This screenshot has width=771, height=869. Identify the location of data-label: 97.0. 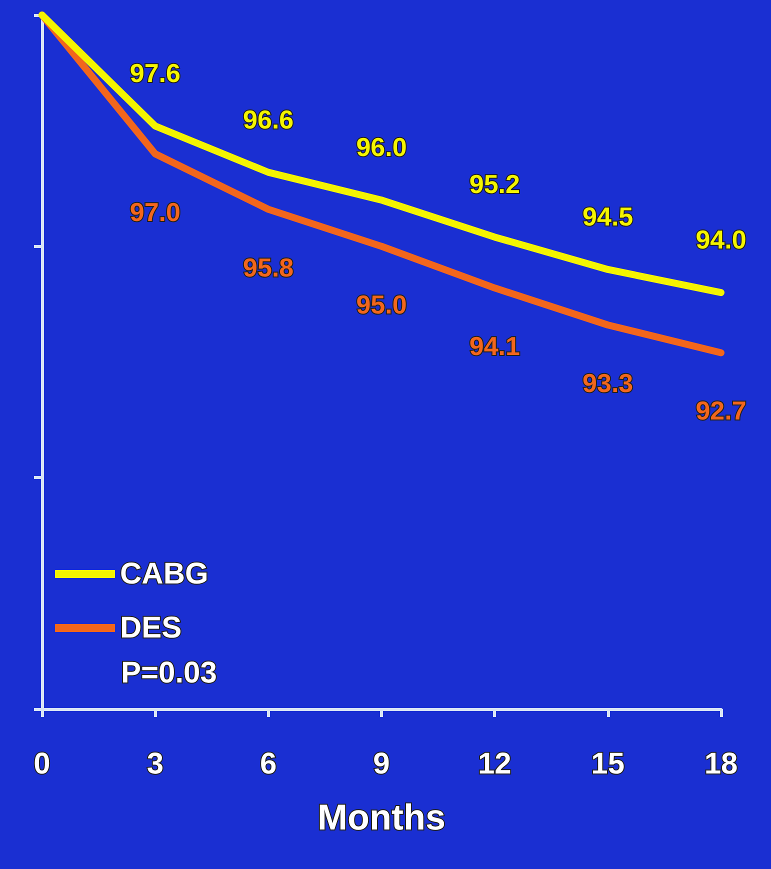
(155, 211).